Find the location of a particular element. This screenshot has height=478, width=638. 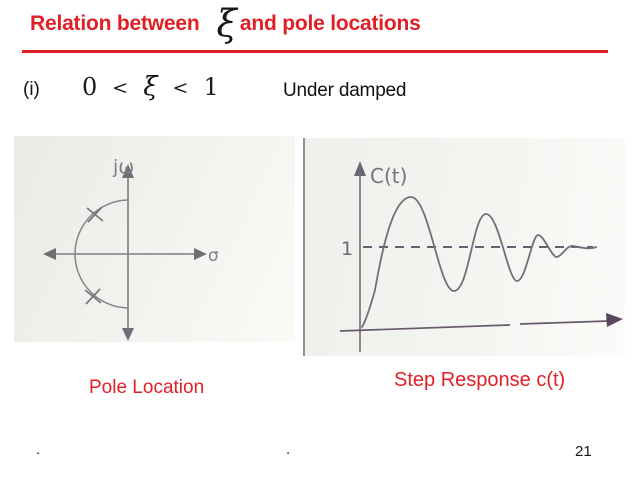

pole-semicircle is located at coordinates (102, 254).